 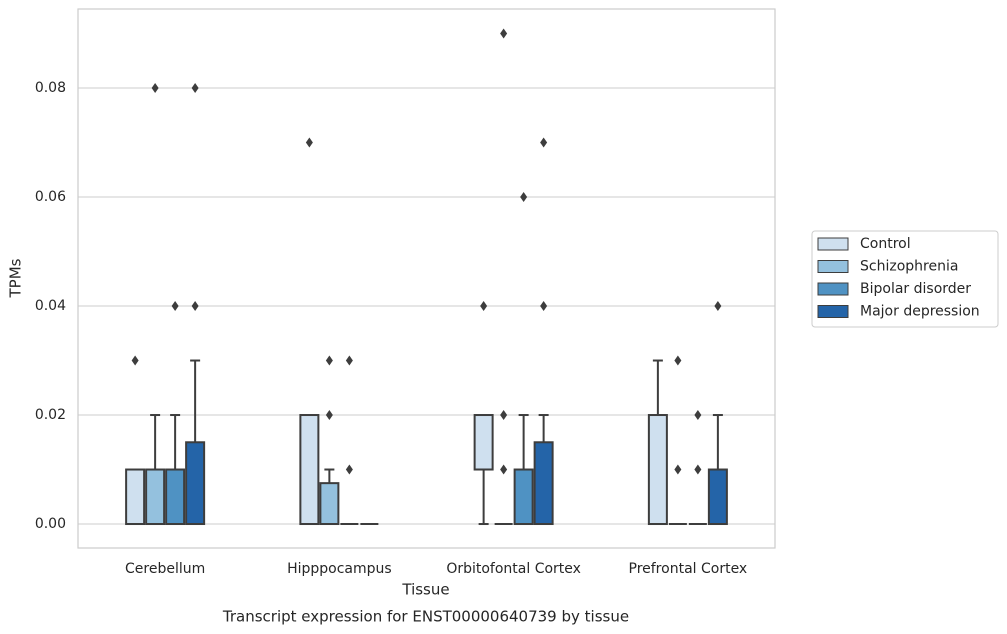 What do you see at coordinates (513, 569) in the screenshot?
I see `x-tick-label: Orbitofontal Cortex` at bounding box center [513, 569].